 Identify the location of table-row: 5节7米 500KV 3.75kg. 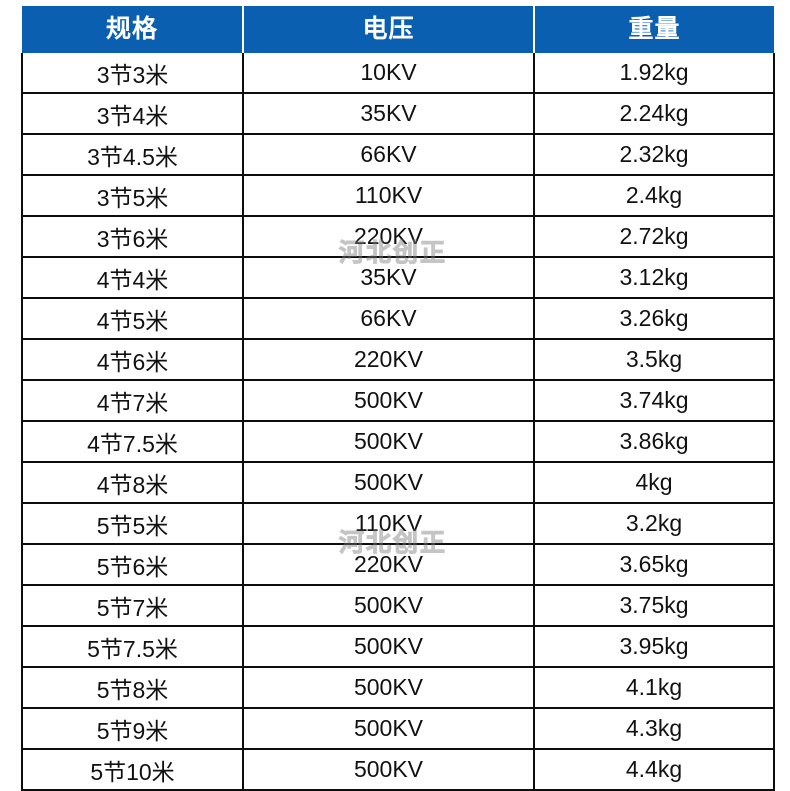
(398, 606).